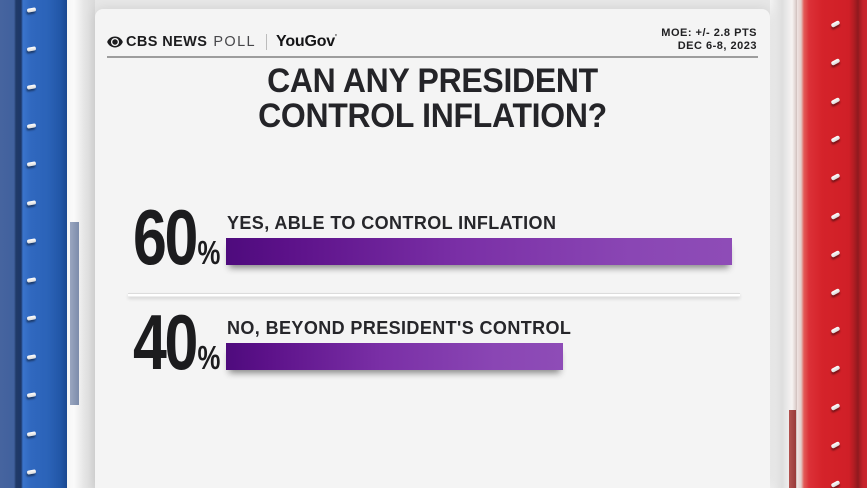 The width and height of the screenshot is (867, 488). I want to click on studio-column-red, so click(832, 244).